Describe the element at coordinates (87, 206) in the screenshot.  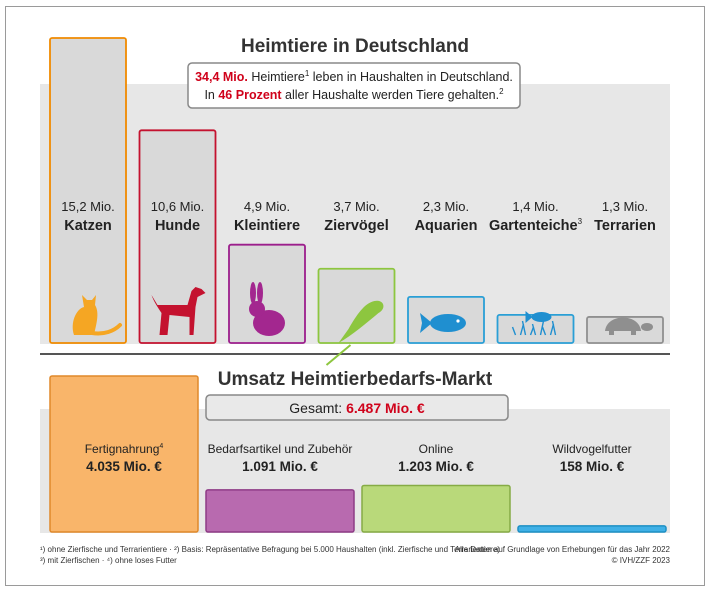
I see `pet-value-label: 15,2 Mio.` at that location.